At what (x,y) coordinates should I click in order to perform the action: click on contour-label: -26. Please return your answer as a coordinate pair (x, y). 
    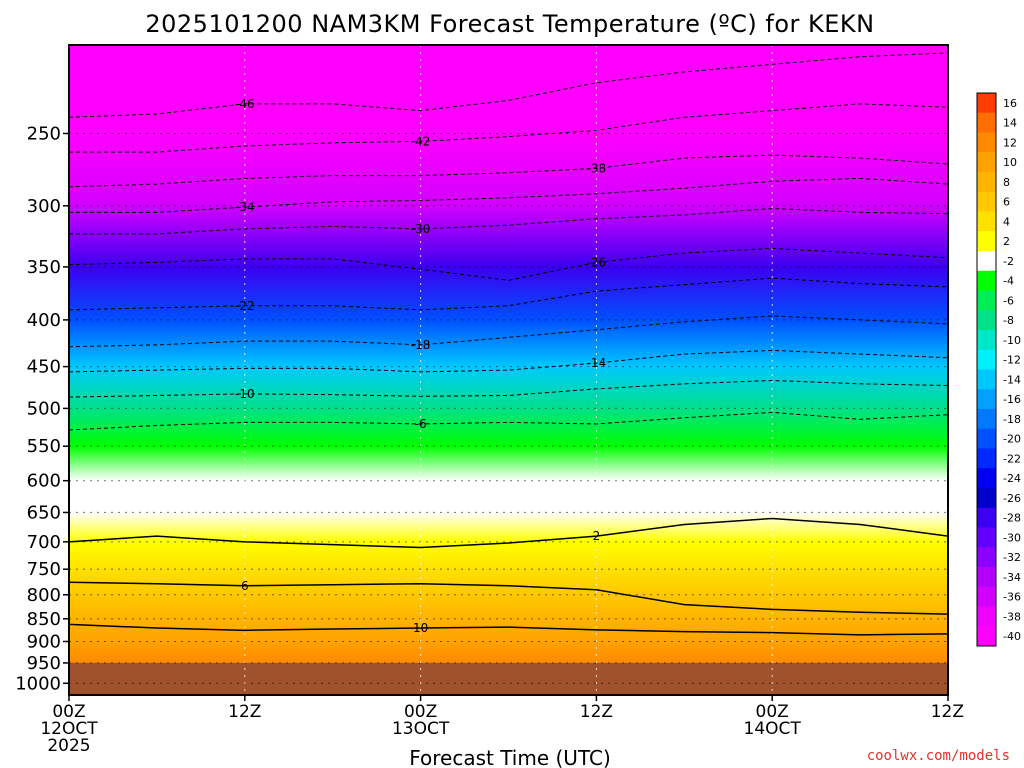
    Looking at the image, I should click on (597, 262).